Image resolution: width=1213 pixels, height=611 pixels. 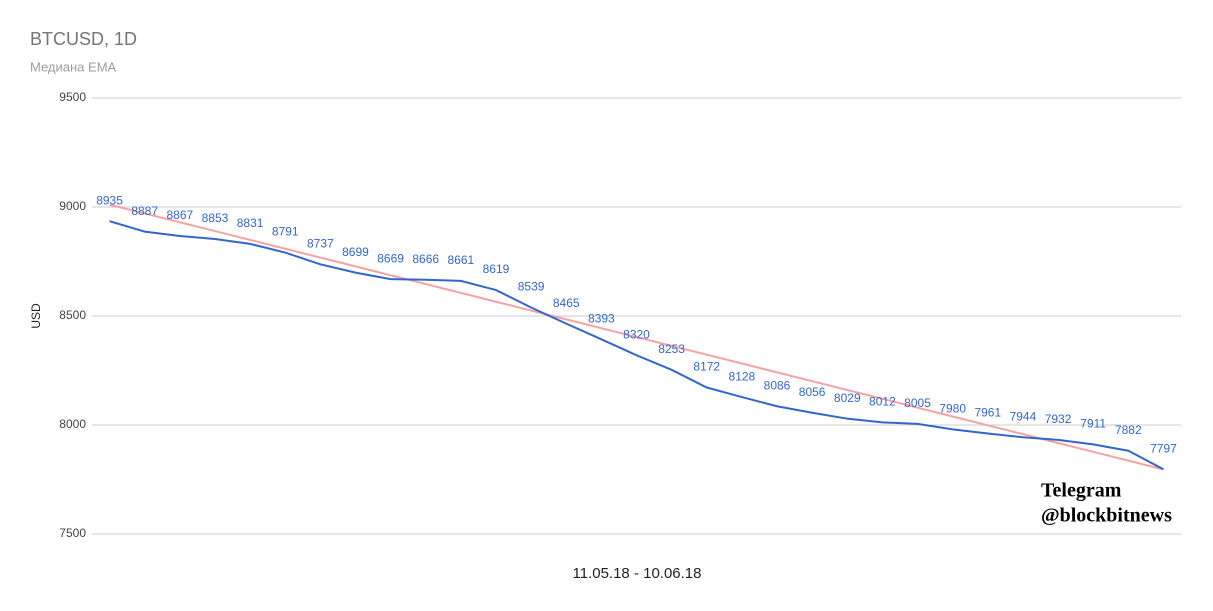 What do you see at coordinates (706, 367) in the screenshot?
I see `data-label: 8172` at bounding box center [706, 367].